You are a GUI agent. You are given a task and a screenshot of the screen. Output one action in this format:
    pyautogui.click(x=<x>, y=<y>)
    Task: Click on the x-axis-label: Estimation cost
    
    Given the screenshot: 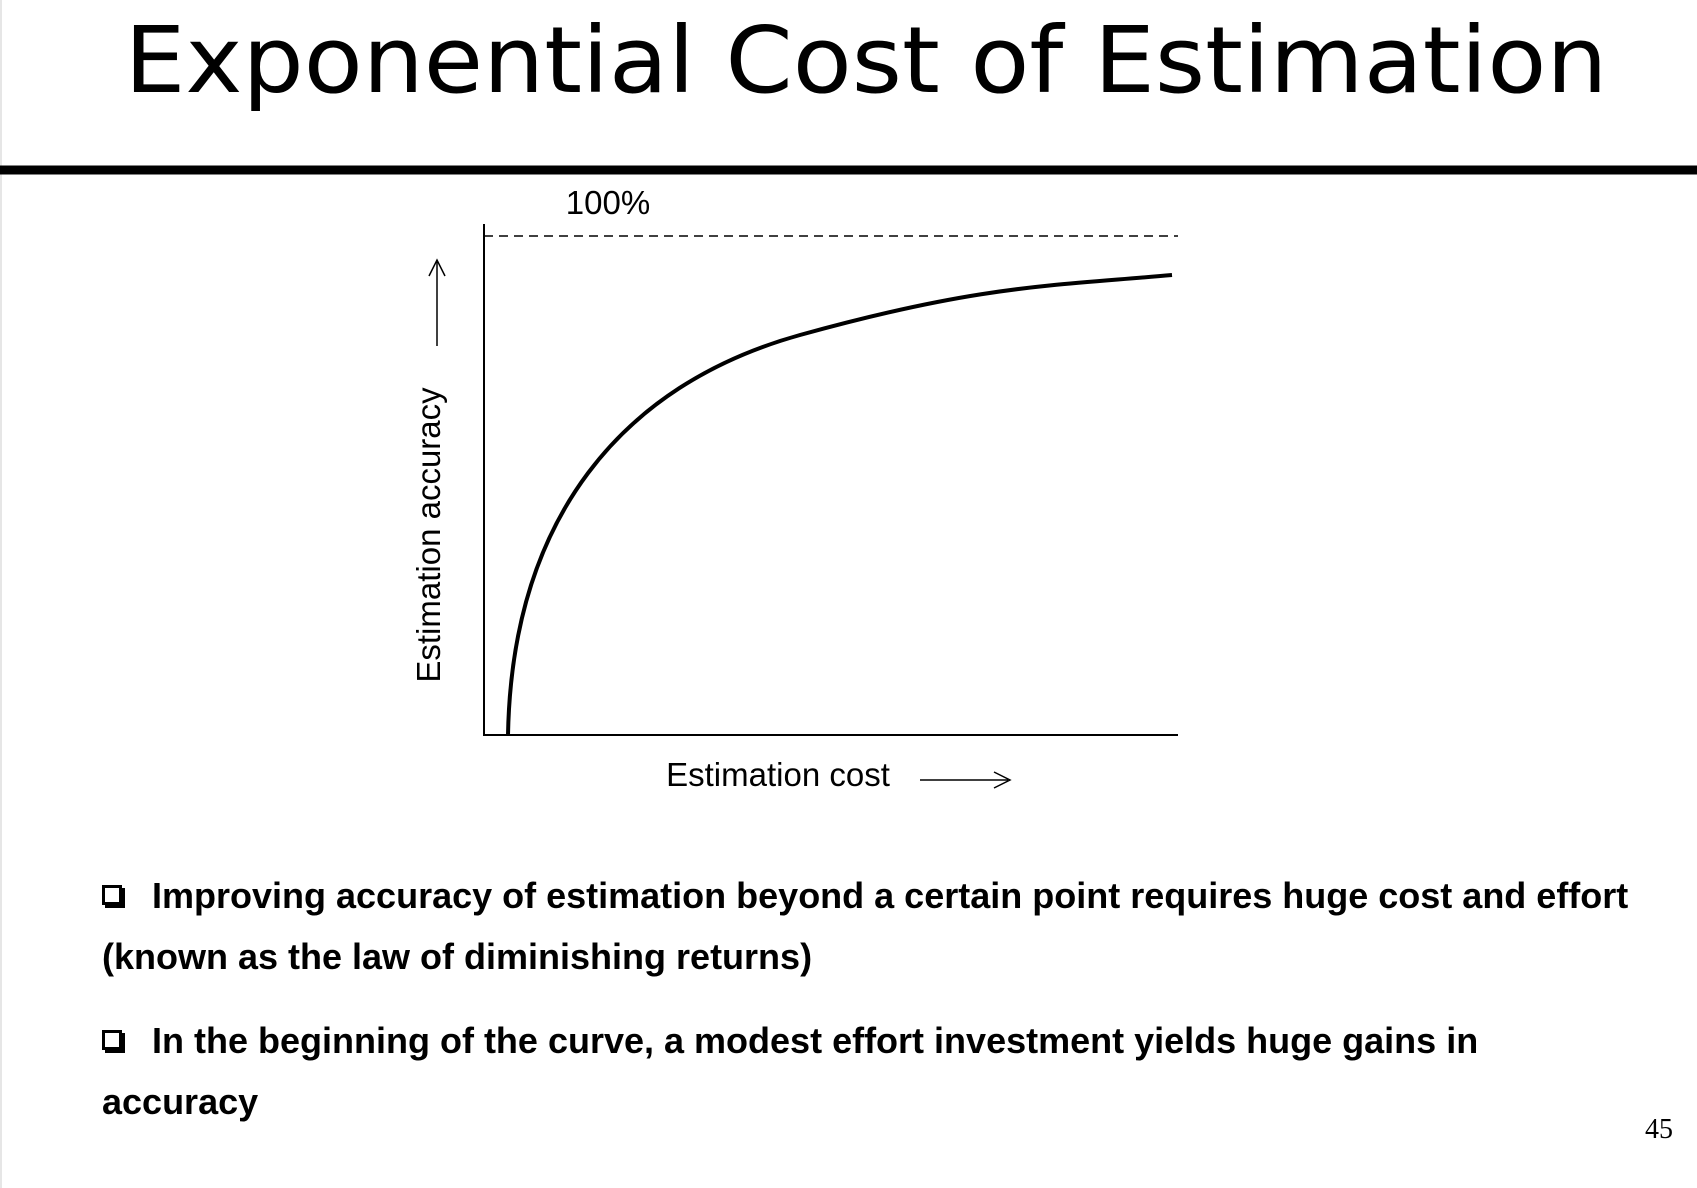 What is the action you would take?
    pyautogui.click(x=778, y=774)
    